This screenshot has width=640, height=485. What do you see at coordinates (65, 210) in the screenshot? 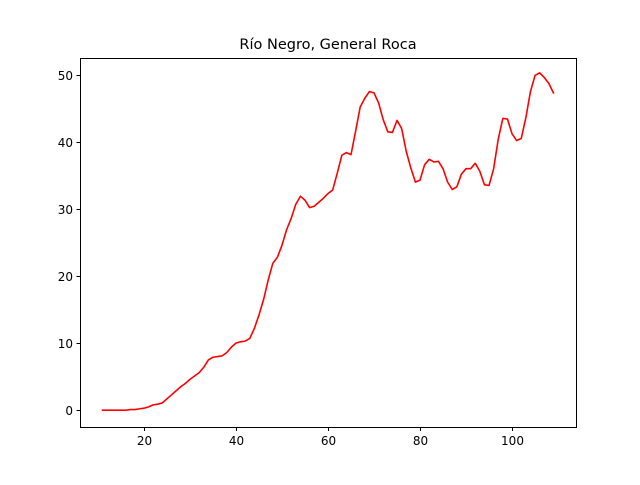
I see `y-tick-label: 30` at bounding box center [65, 210].